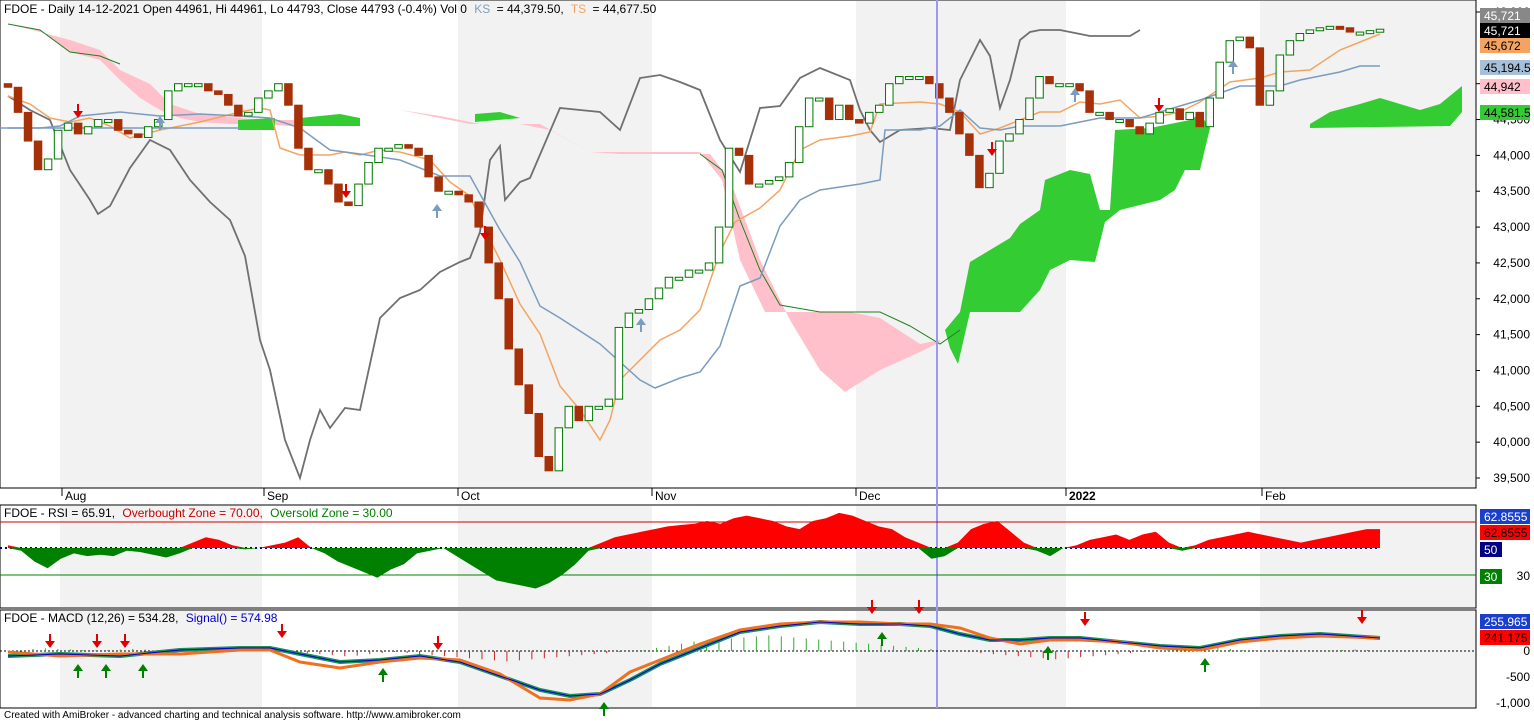 The width and height of the screenshot is (1534, 723). Describe the element at coordinates (869, 496) in the screenshot. I see `x-tick-label: Dec` at that location.